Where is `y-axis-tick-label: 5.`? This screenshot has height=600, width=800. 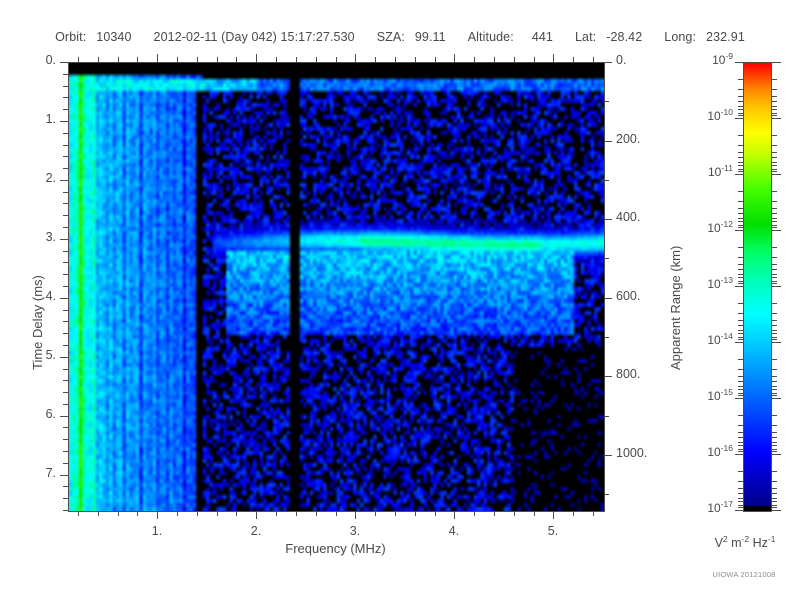
y-axis-tick-label: 5. is located at coordinates (50, 355).